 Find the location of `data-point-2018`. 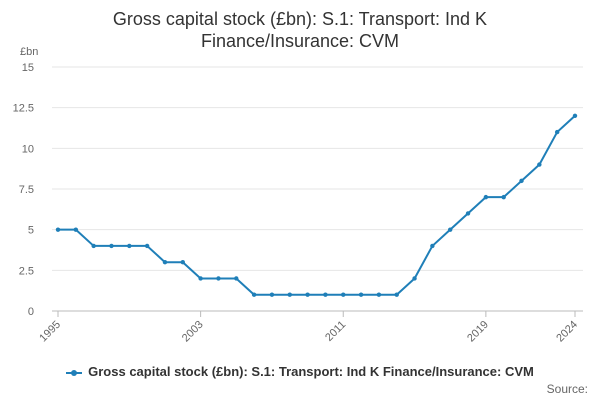

data-point-2018 is located at coordinates (468, 213).